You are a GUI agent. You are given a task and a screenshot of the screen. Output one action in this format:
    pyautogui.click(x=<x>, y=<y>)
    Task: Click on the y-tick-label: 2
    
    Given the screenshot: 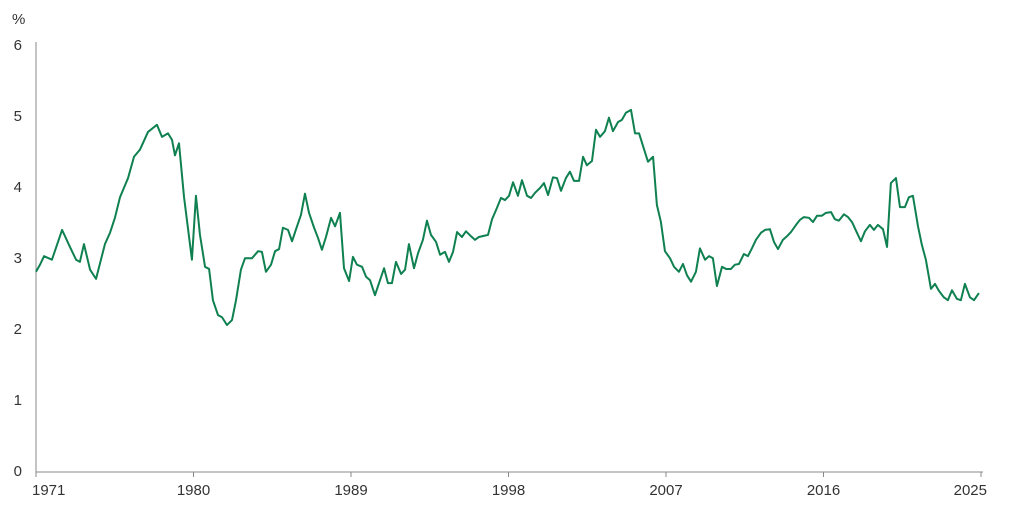 What is the action you would take?
    pyautogui.click(x=18, y=329)
    